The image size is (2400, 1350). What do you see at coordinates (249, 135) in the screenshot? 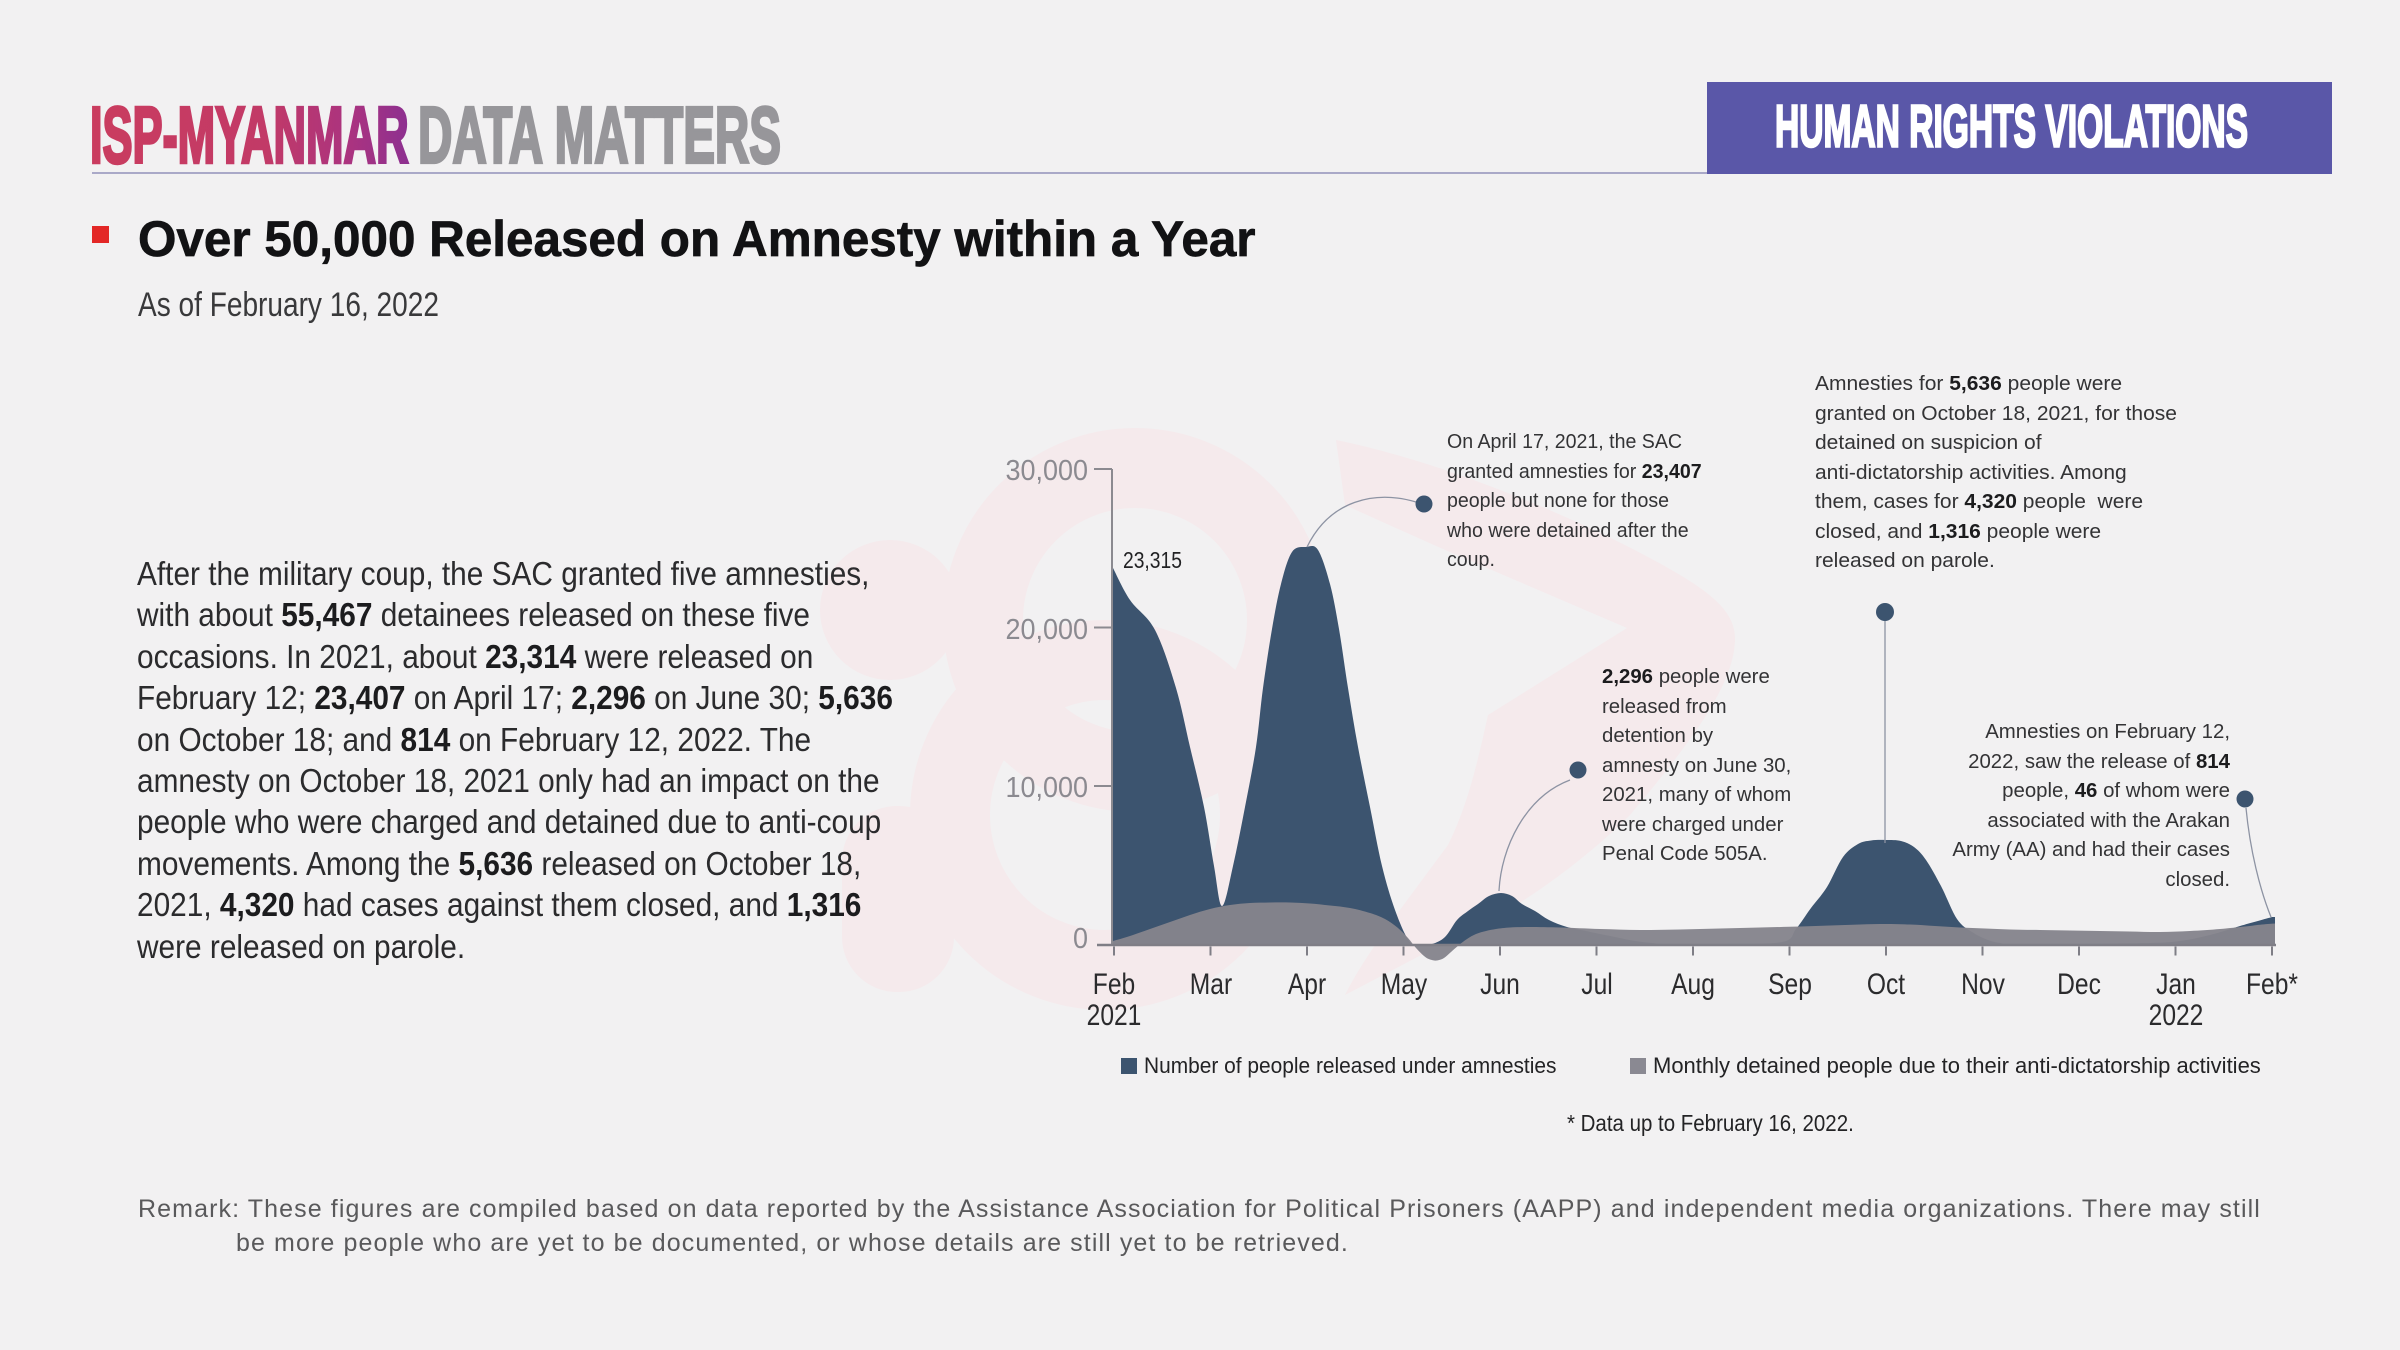
I see `svg-text: ISP-MYANMAR` at bounding box center [249, 135].